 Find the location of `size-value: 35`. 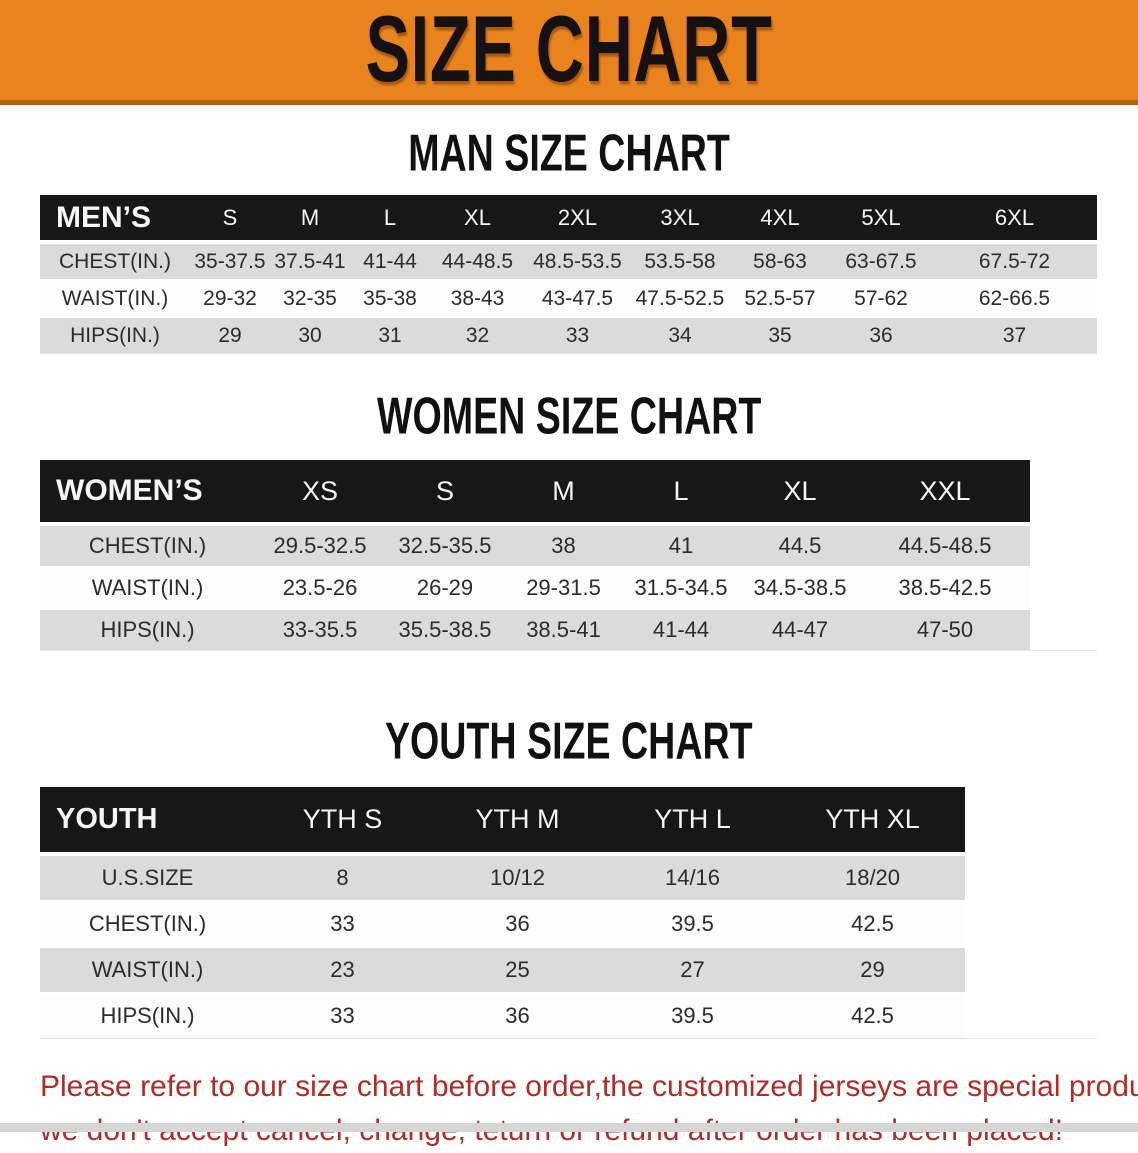

size-value: 35 is located at coordinates (780, 335).